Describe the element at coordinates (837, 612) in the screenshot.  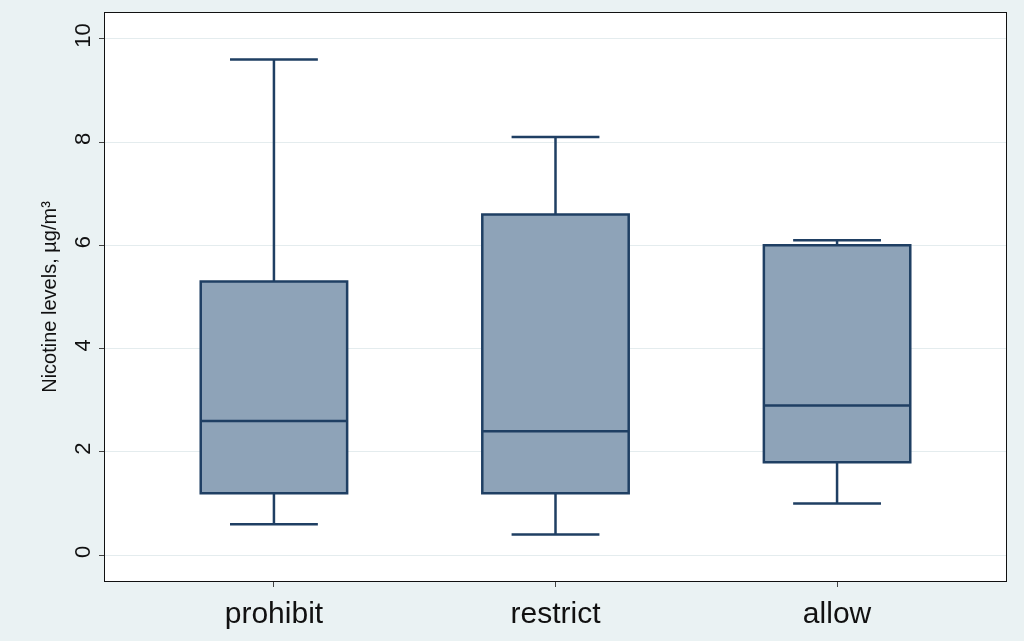
I see `x-tick-label: allow` at that location.